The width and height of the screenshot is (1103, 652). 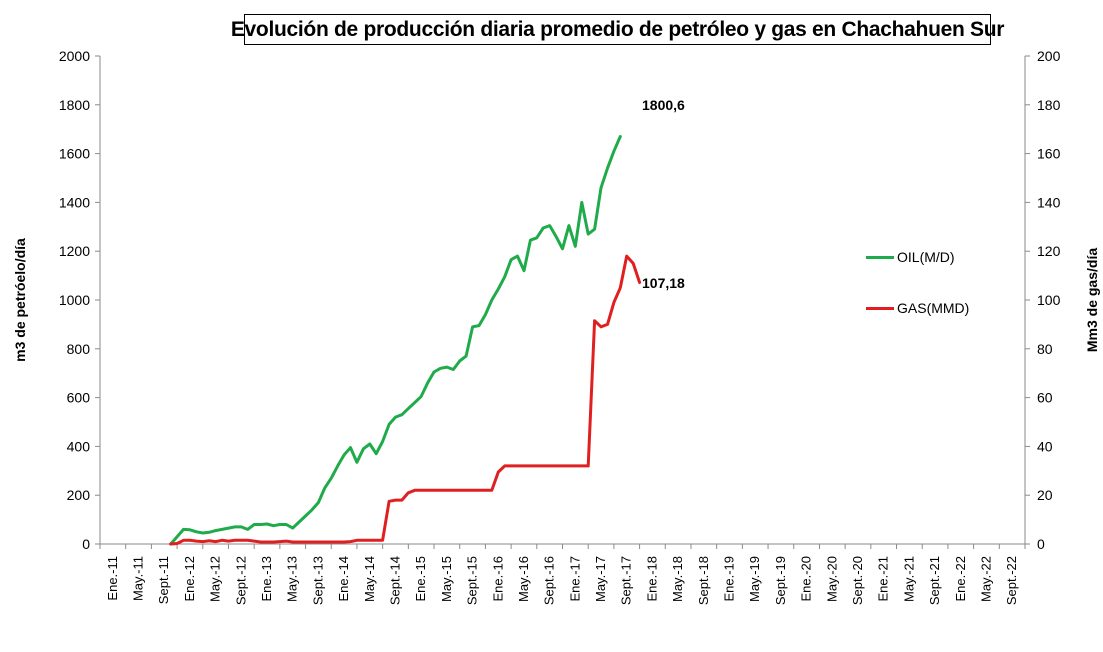 What do you see at coordinates (343, 579) in the screenshot?
I see `x-tick-label: Ene.-14` at bounding box center [343, 579].